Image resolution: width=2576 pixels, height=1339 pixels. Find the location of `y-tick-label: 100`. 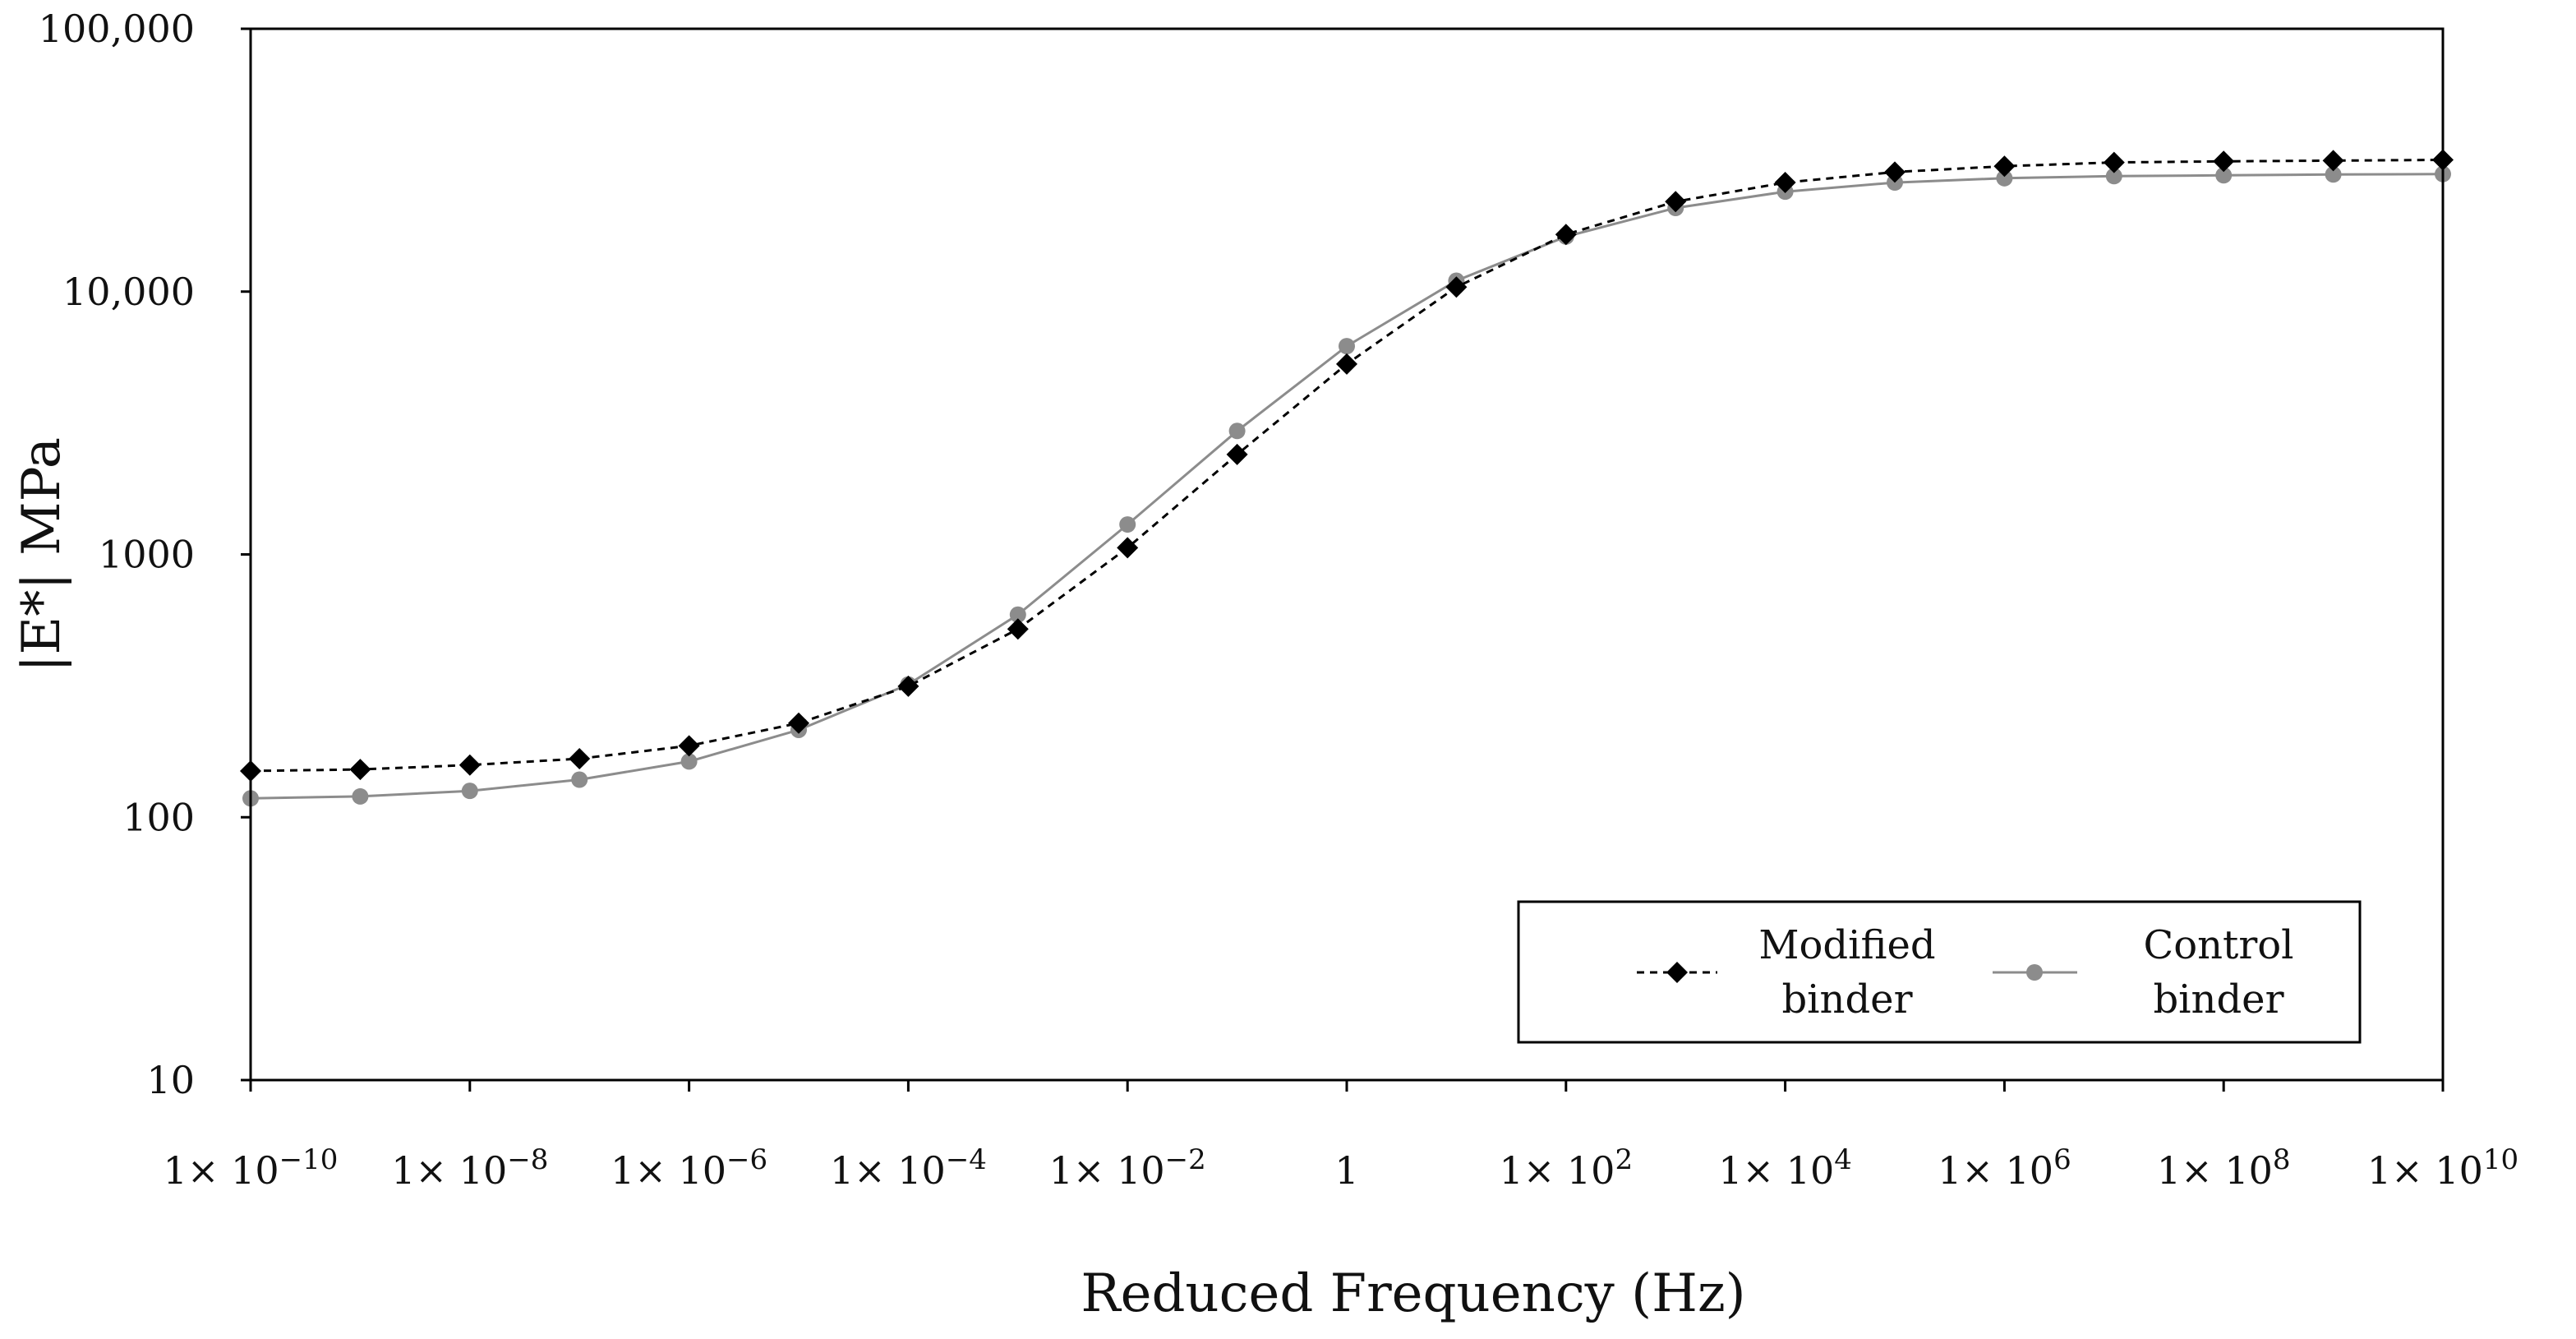

y-tick-label: 100 is located at coordinates (158, 817).